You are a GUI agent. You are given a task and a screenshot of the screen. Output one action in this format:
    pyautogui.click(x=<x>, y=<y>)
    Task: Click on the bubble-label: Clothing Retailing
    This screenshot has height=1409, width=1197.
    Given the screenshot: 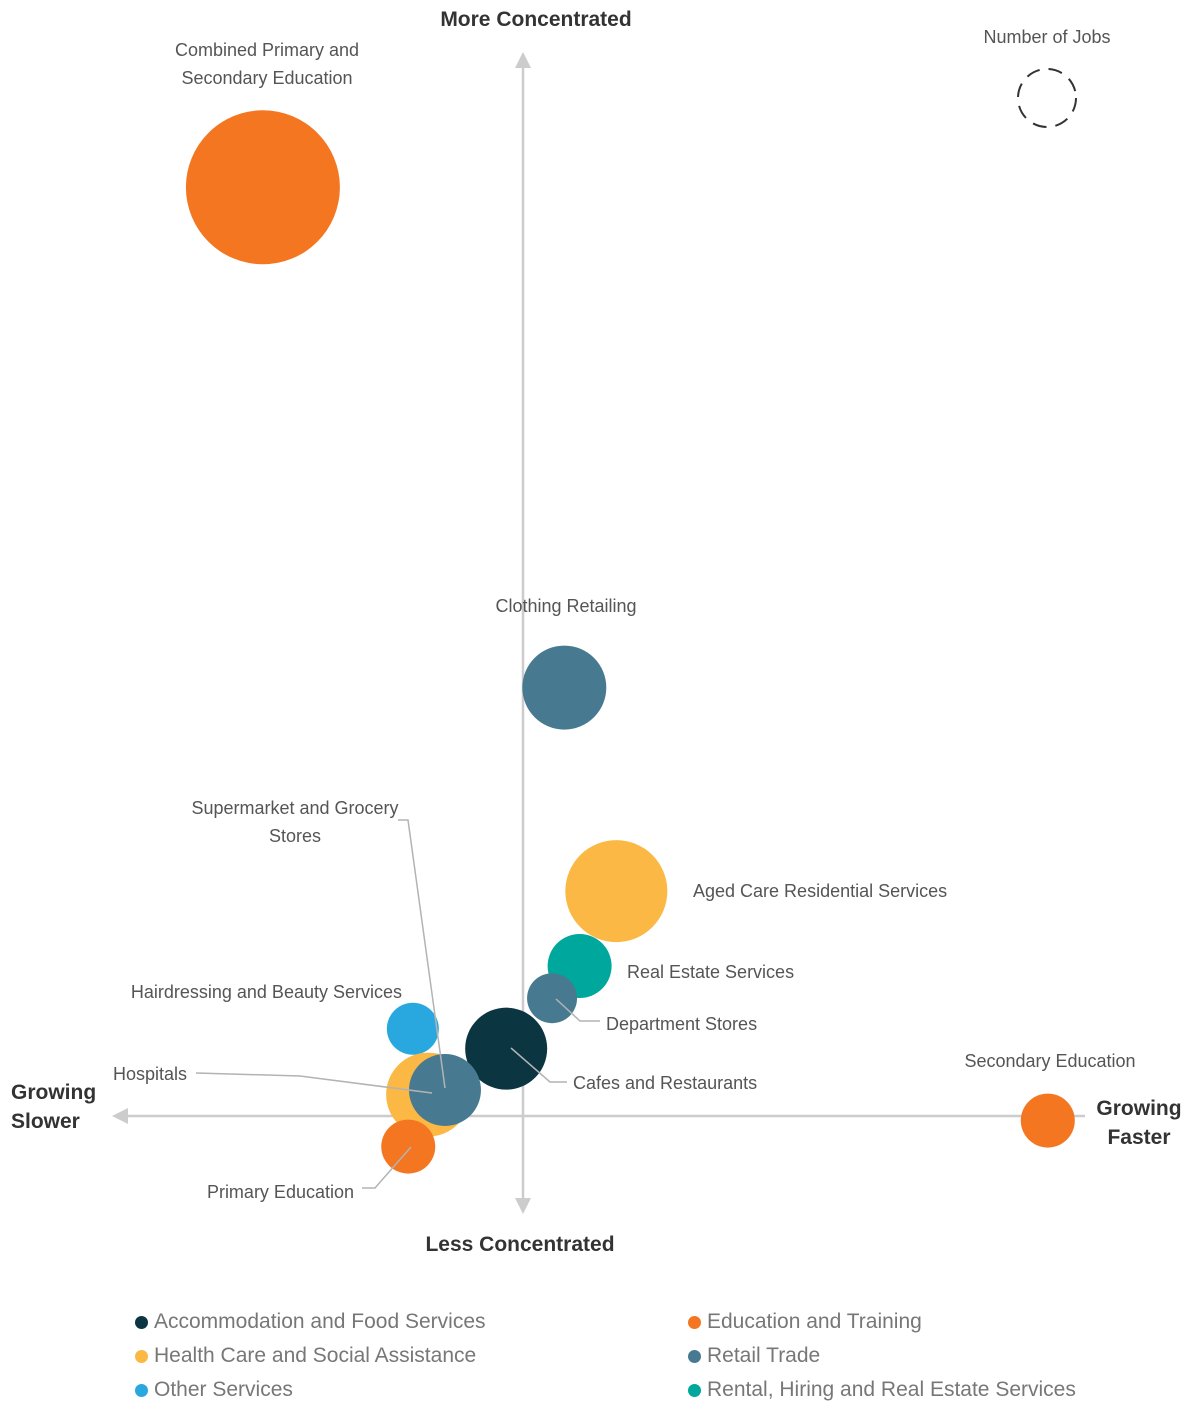 What is the action you would take?
    pyautogui.click(x=565, y=606)
    